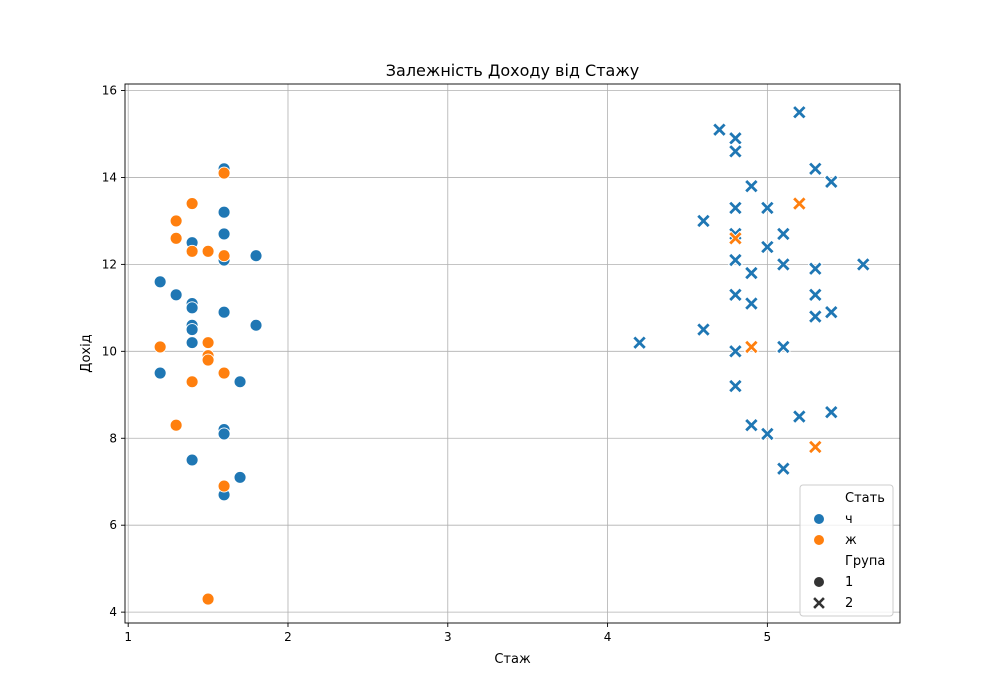 This screenshot has width=1000, height=700. I want to click on legend-style-title: Група, so click(865, 561).